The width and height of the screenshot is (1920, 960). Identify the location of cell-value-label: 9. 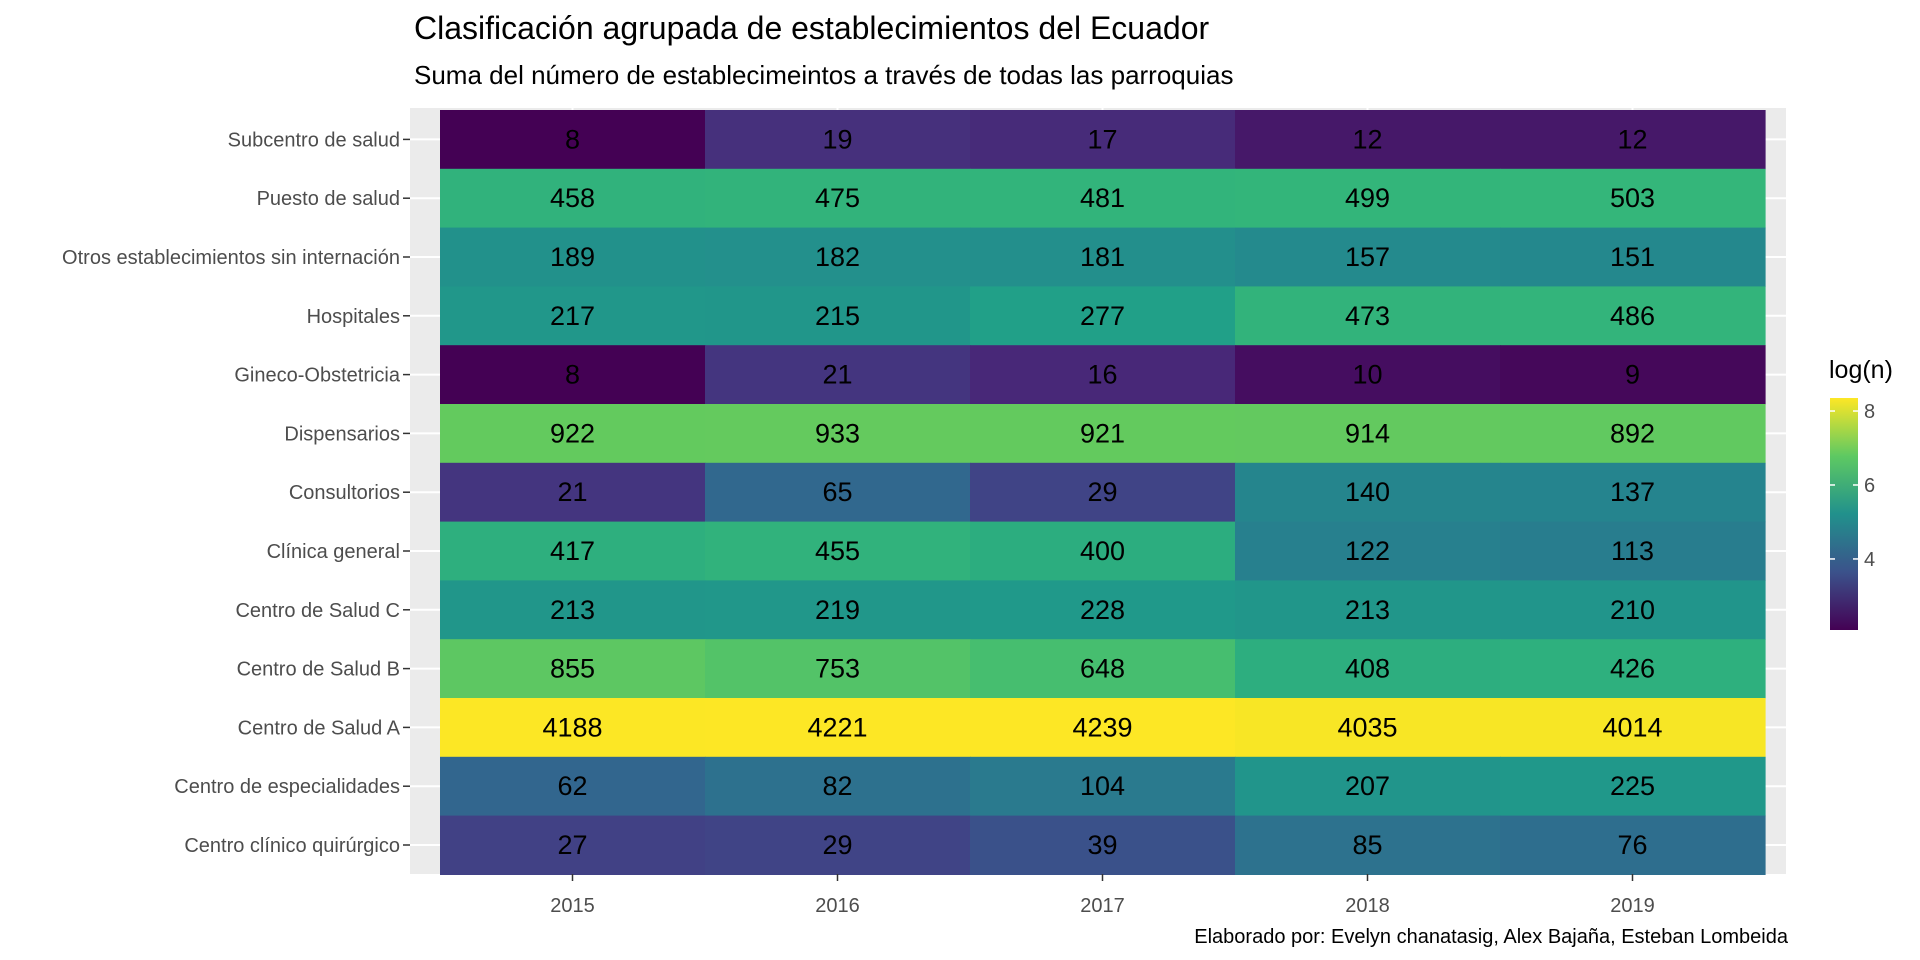
(1632, 375).